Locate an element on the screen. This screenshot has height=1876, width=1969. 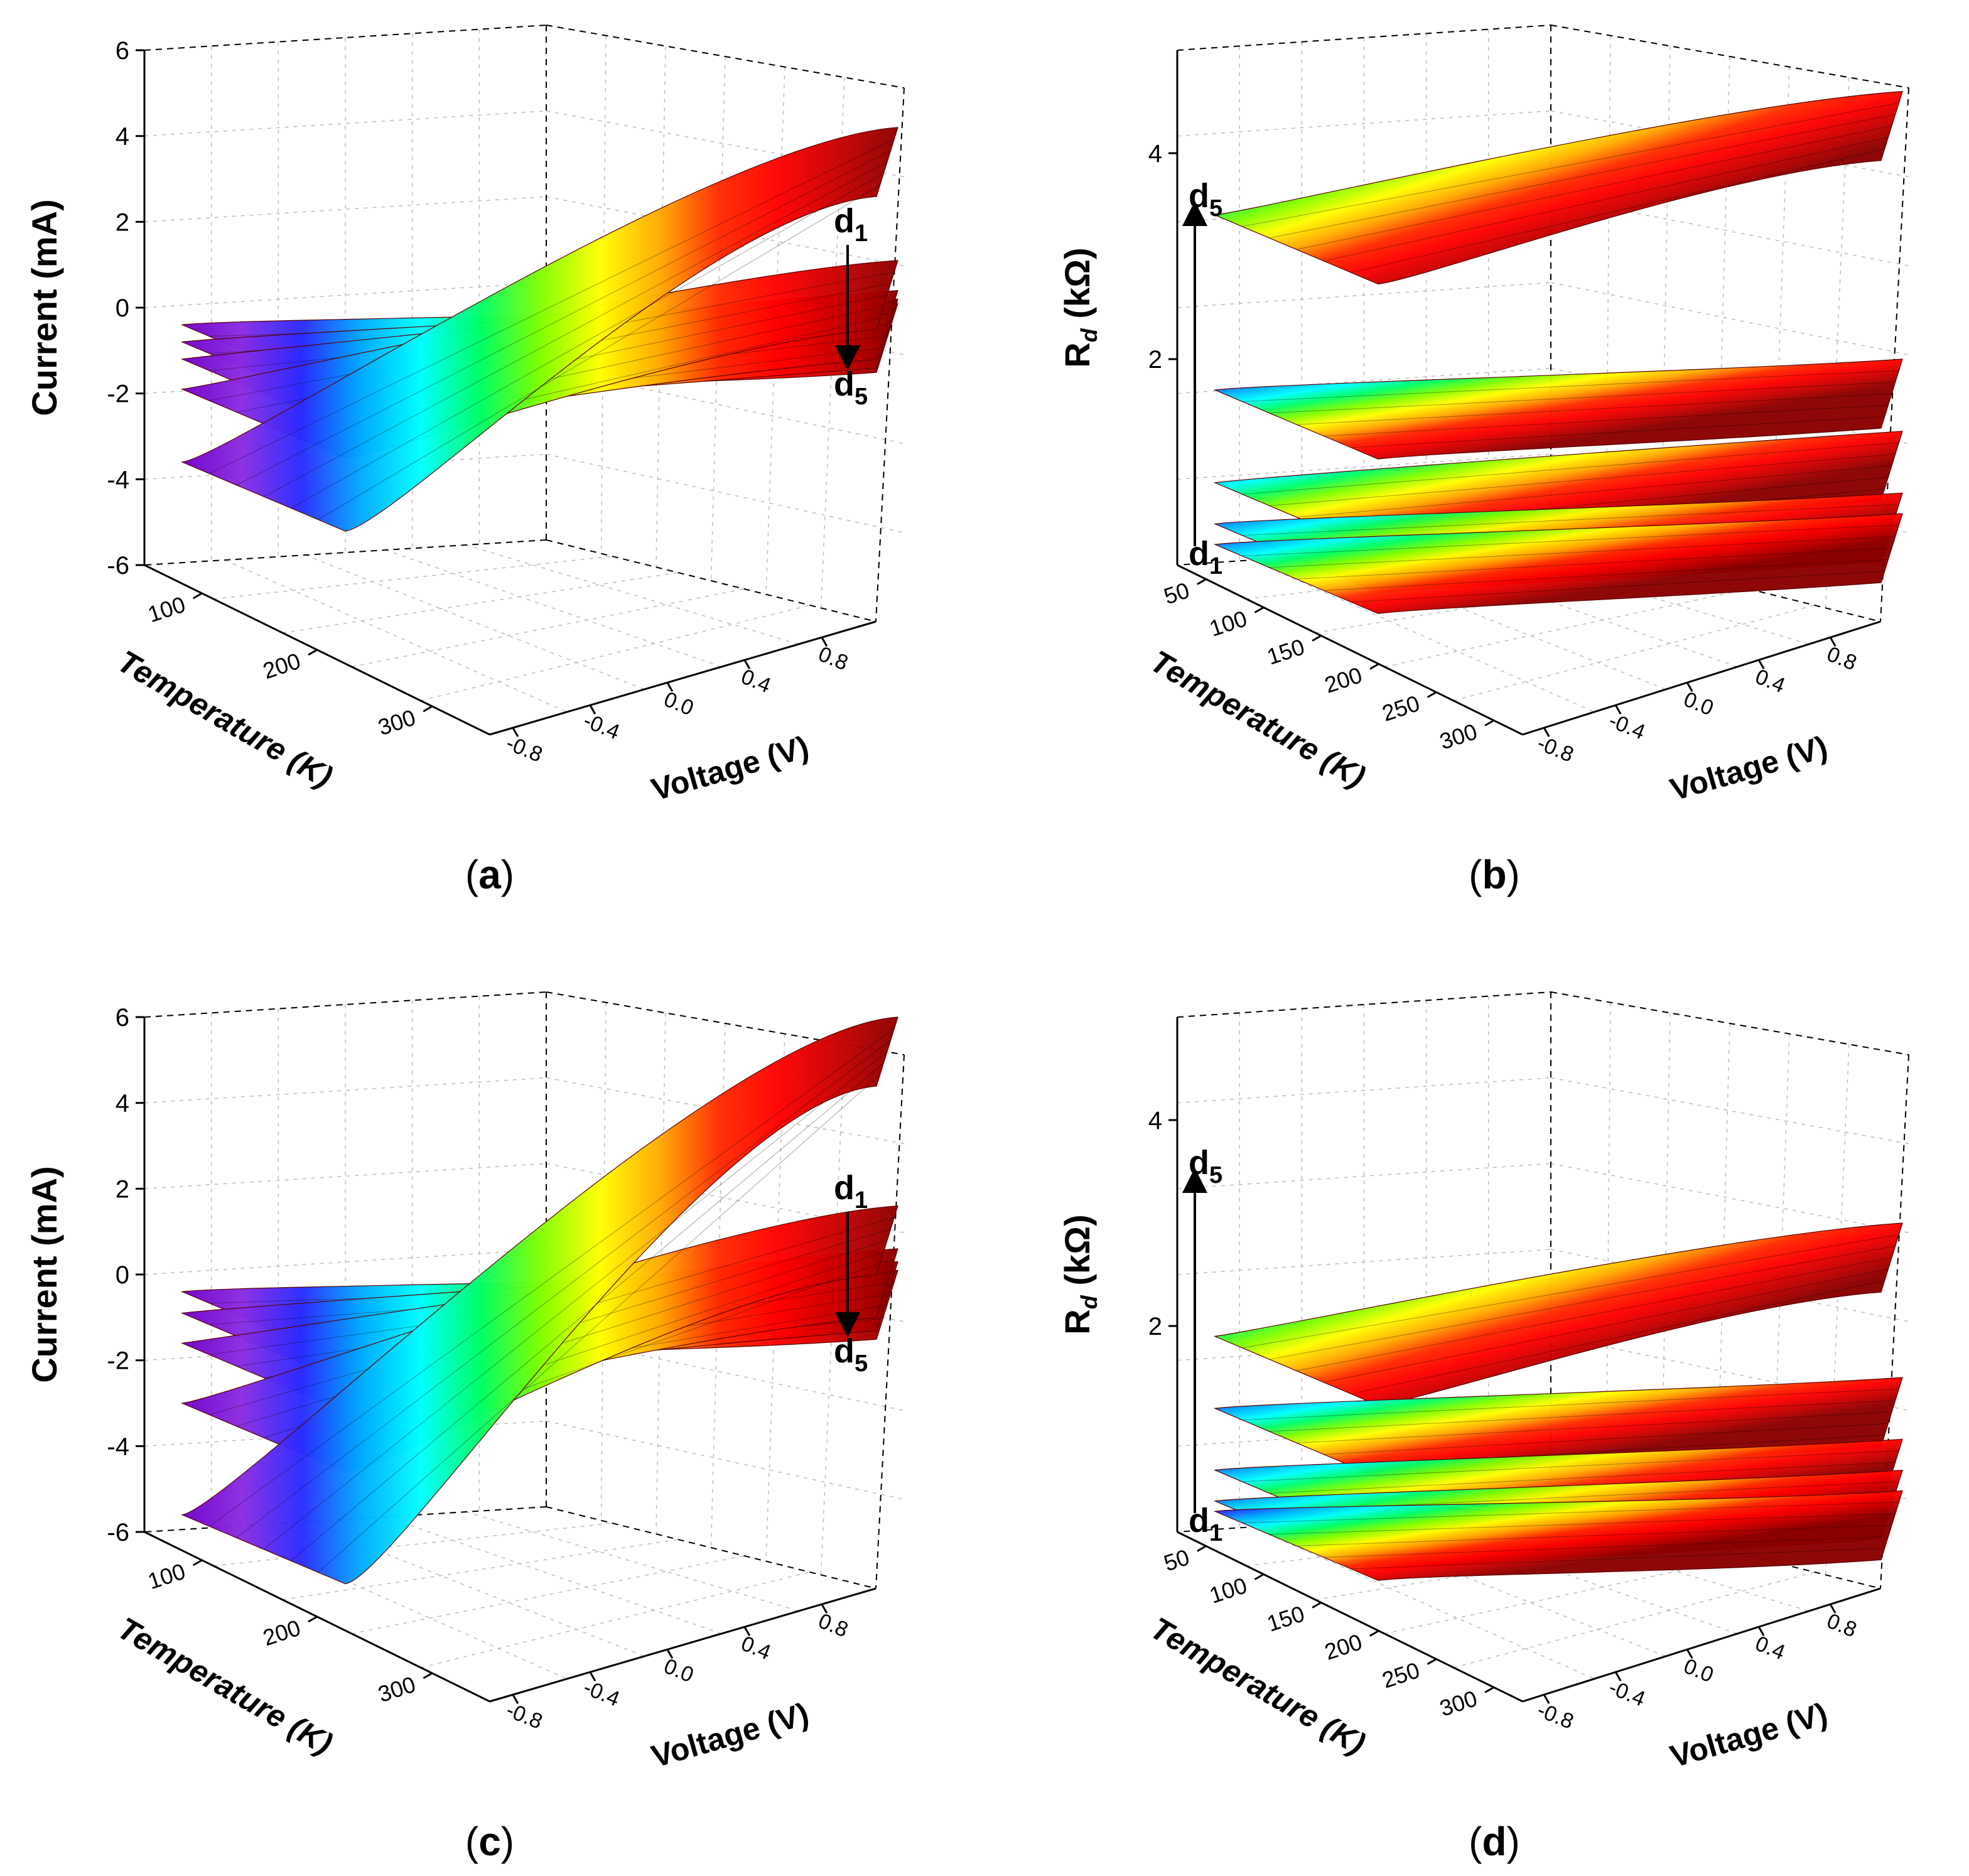
surface-d5 is located at coordinates (1558, 188).